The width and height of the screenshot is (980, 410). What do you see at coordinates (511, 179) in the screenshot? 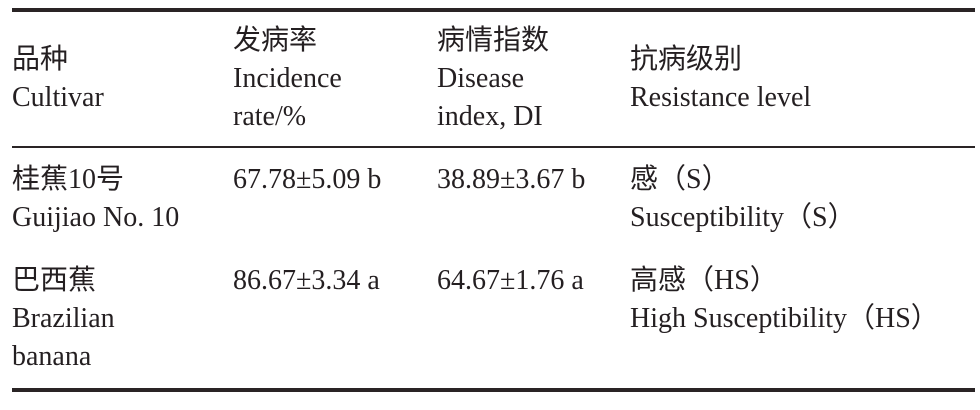
I see `cell-disease-index: 38.89±3.67 b` at bounding box center [511, 179].